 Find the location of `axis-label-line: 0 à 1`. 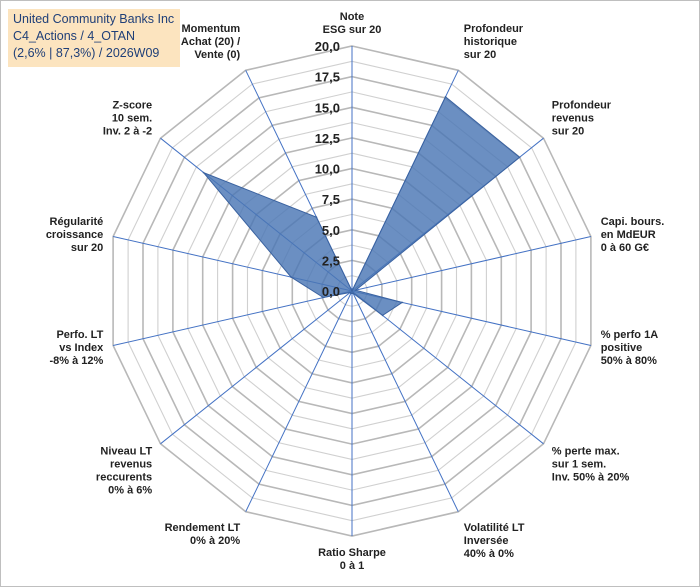

axis-label-line: 0 à 1 is located at coordinates (352, 566).